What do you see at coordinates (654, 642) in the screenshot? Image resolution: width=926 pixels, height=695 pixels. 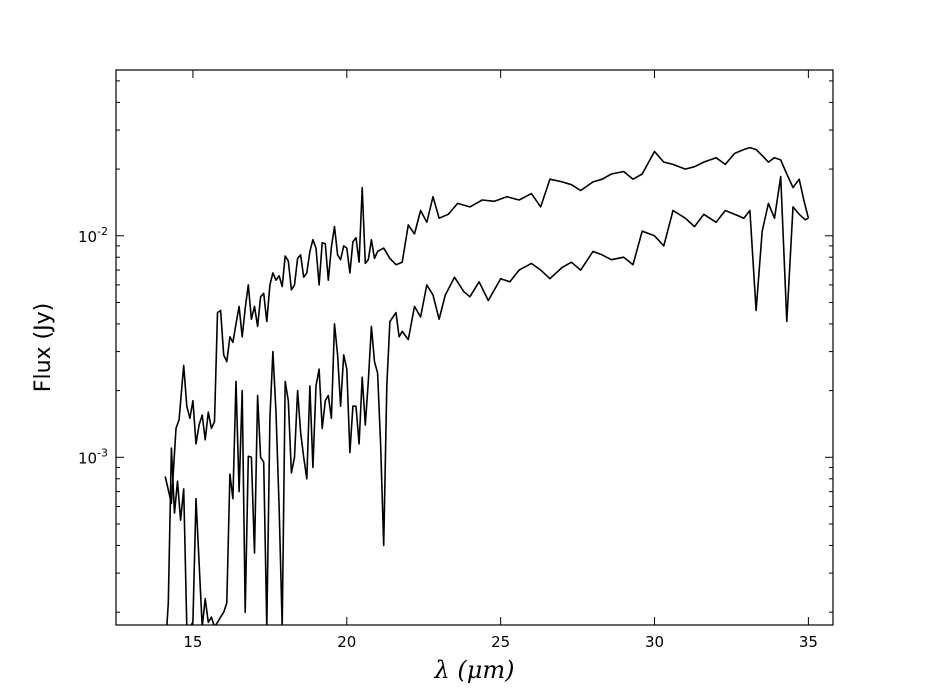 I see `x-tick-label: 30` at bounding box center [654, 642].